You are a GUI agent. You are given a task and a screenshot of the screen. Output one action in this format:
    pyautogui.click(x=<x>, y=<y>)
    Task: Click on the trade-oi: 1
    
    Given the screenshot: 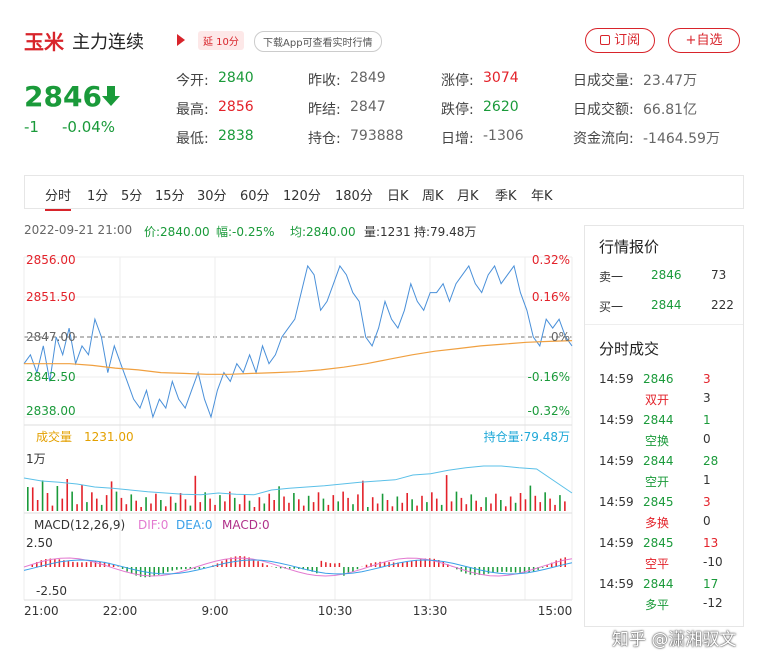 What is the action you would take?
    pyautogui.click(x=707, y=480)
    